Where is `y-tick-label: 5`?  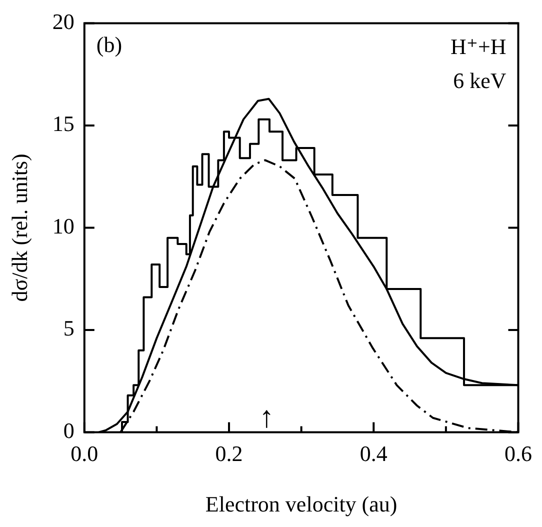
y-tick-label: 5 is located at coordinates (68, 328).